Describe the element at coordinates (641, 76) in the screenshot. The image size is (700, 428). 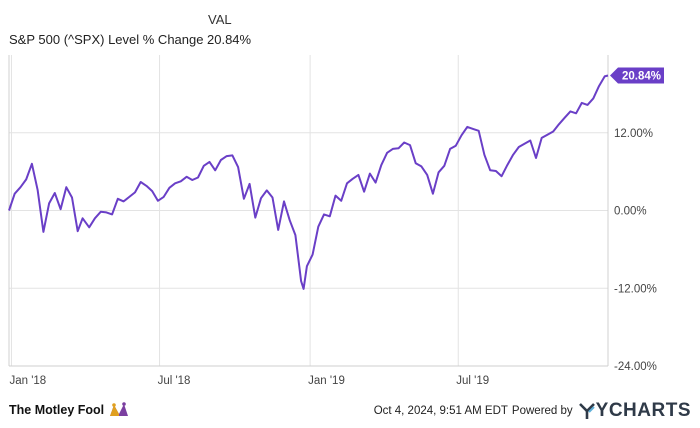
I see `last-value-label: 20.84%` at that location.